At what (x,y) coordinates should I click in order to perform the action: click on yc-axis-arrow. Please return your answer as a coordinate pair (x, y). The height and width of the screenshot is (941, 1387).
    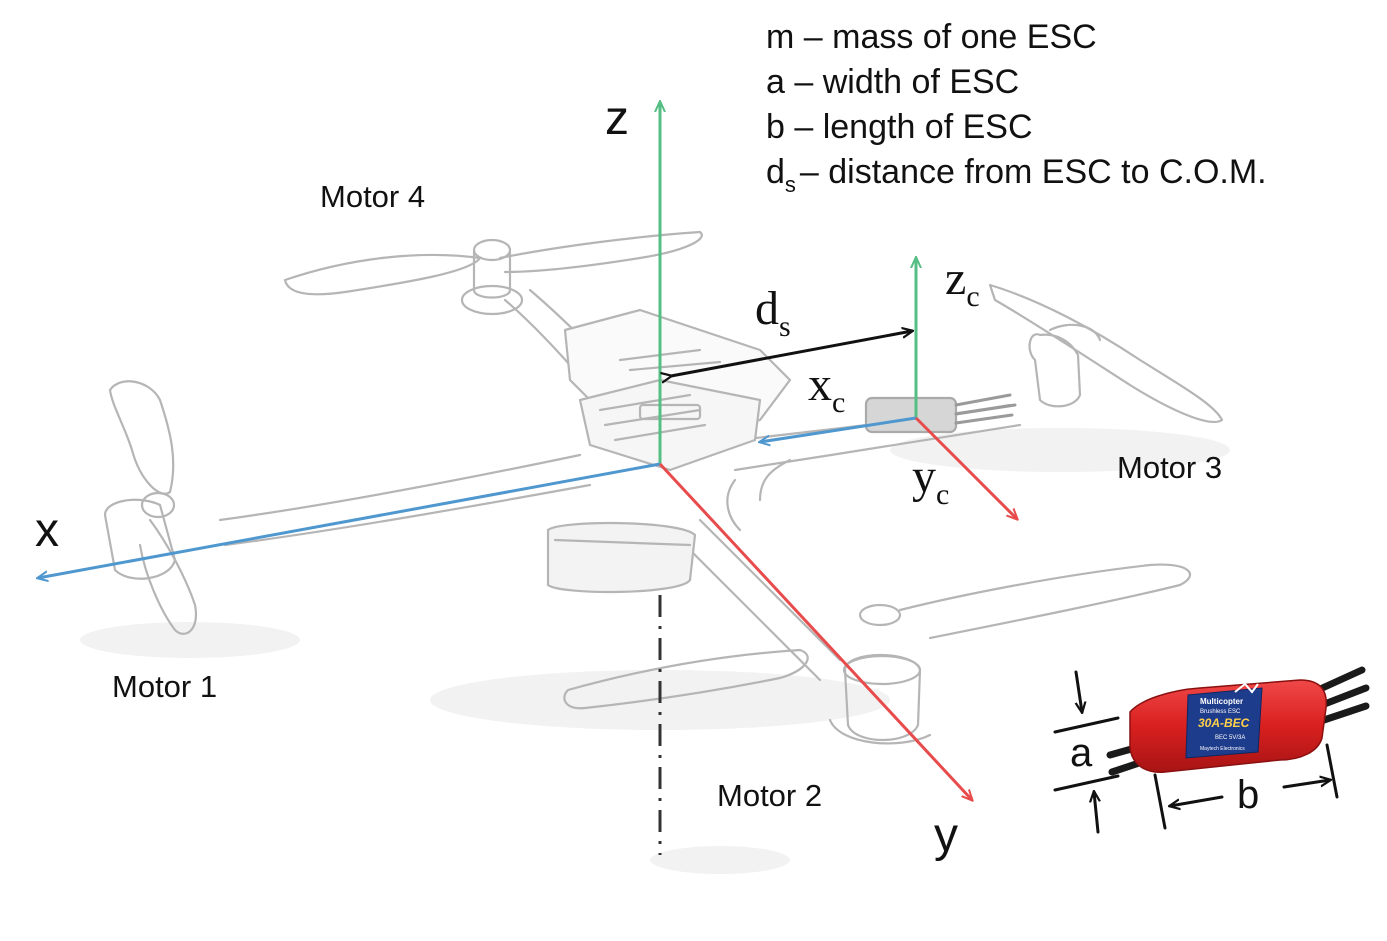
    Looking at the image, I should click on (965, 467).